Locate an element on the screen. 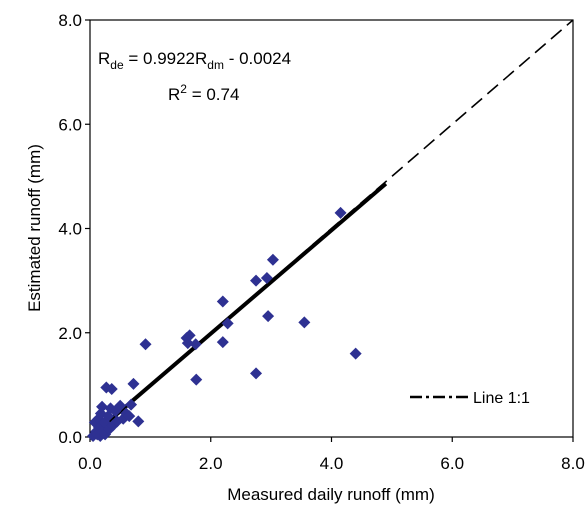 The image size is (587, 524). y-axis-title: Estimated runoff (mm) is located at coordinates (34, 228).